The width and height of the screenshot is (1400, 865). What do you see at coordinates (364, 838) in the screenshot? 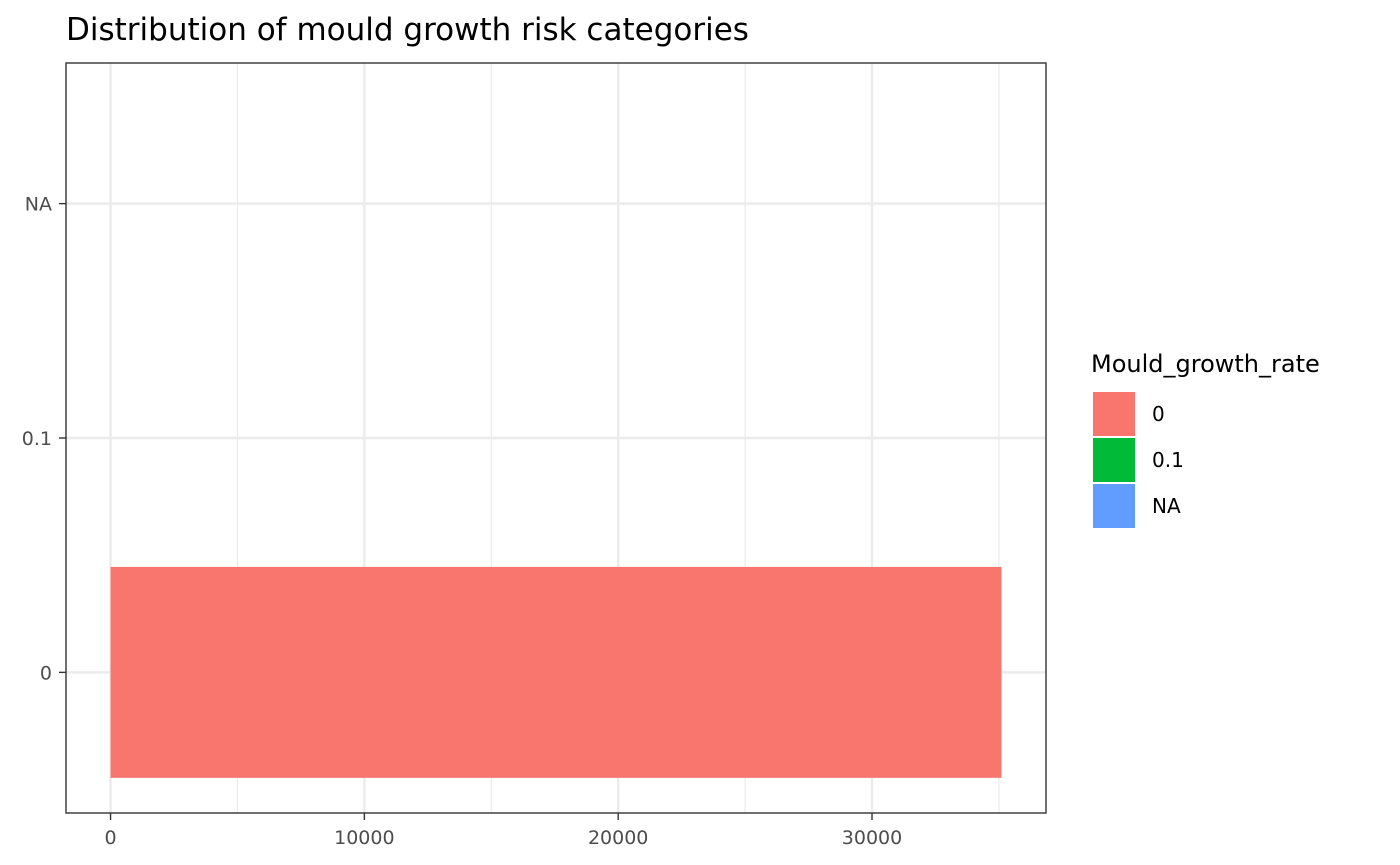
I see `x-tick-label: 10000` at bounding box center [364, 838].